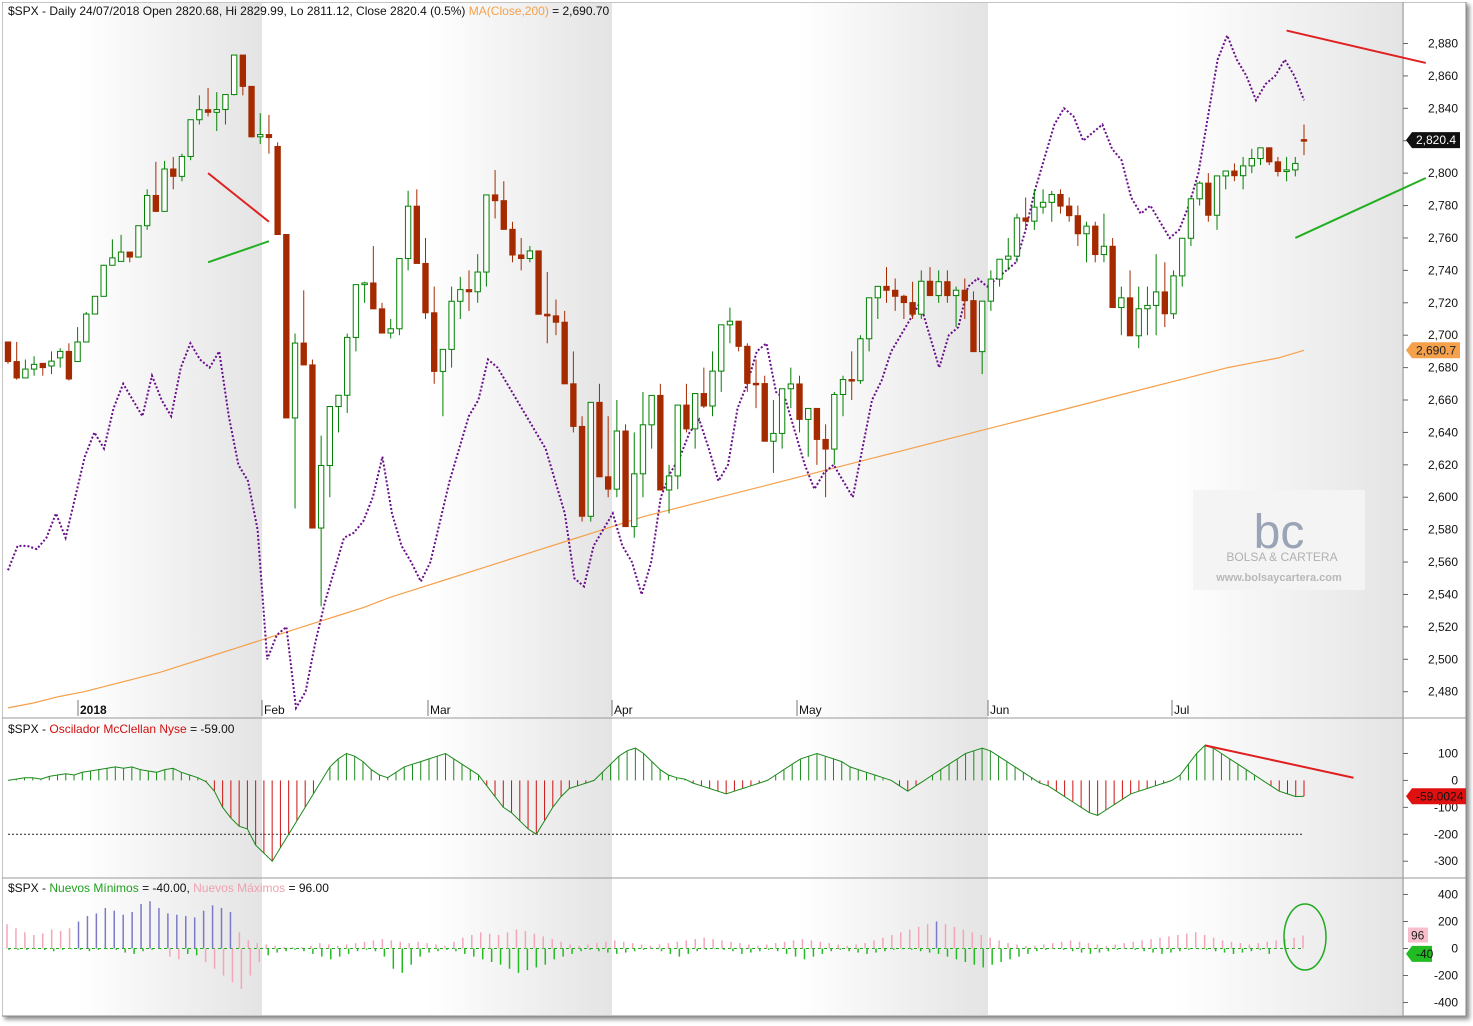  What do you see at coordinates (1454, 949) in the screenshot?
I see `newhighslows-tick-label: 0` at bounding box center [1454, 949].